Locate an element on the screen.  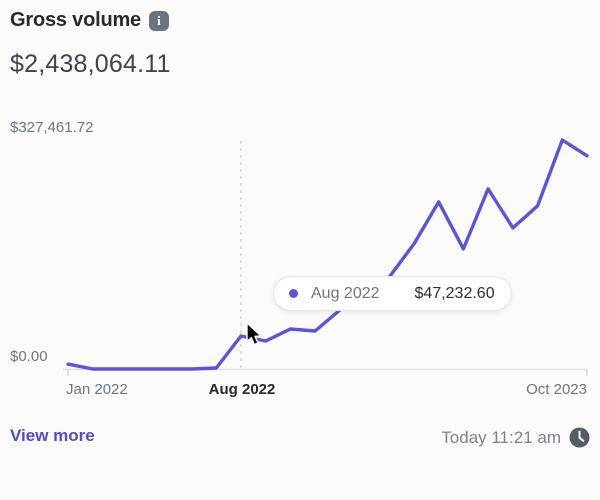
gross-volume-total: $2,438,064.11 is located at coordinates (90, 64).